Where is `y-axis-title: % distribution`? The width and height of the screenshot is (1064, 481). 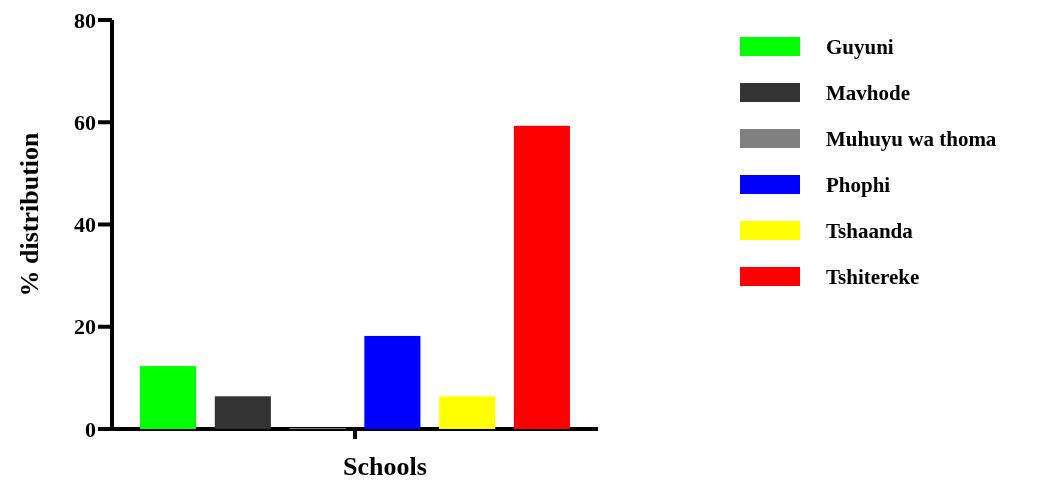
y-axis-title: % distribution is located at coordinates (29, 214).